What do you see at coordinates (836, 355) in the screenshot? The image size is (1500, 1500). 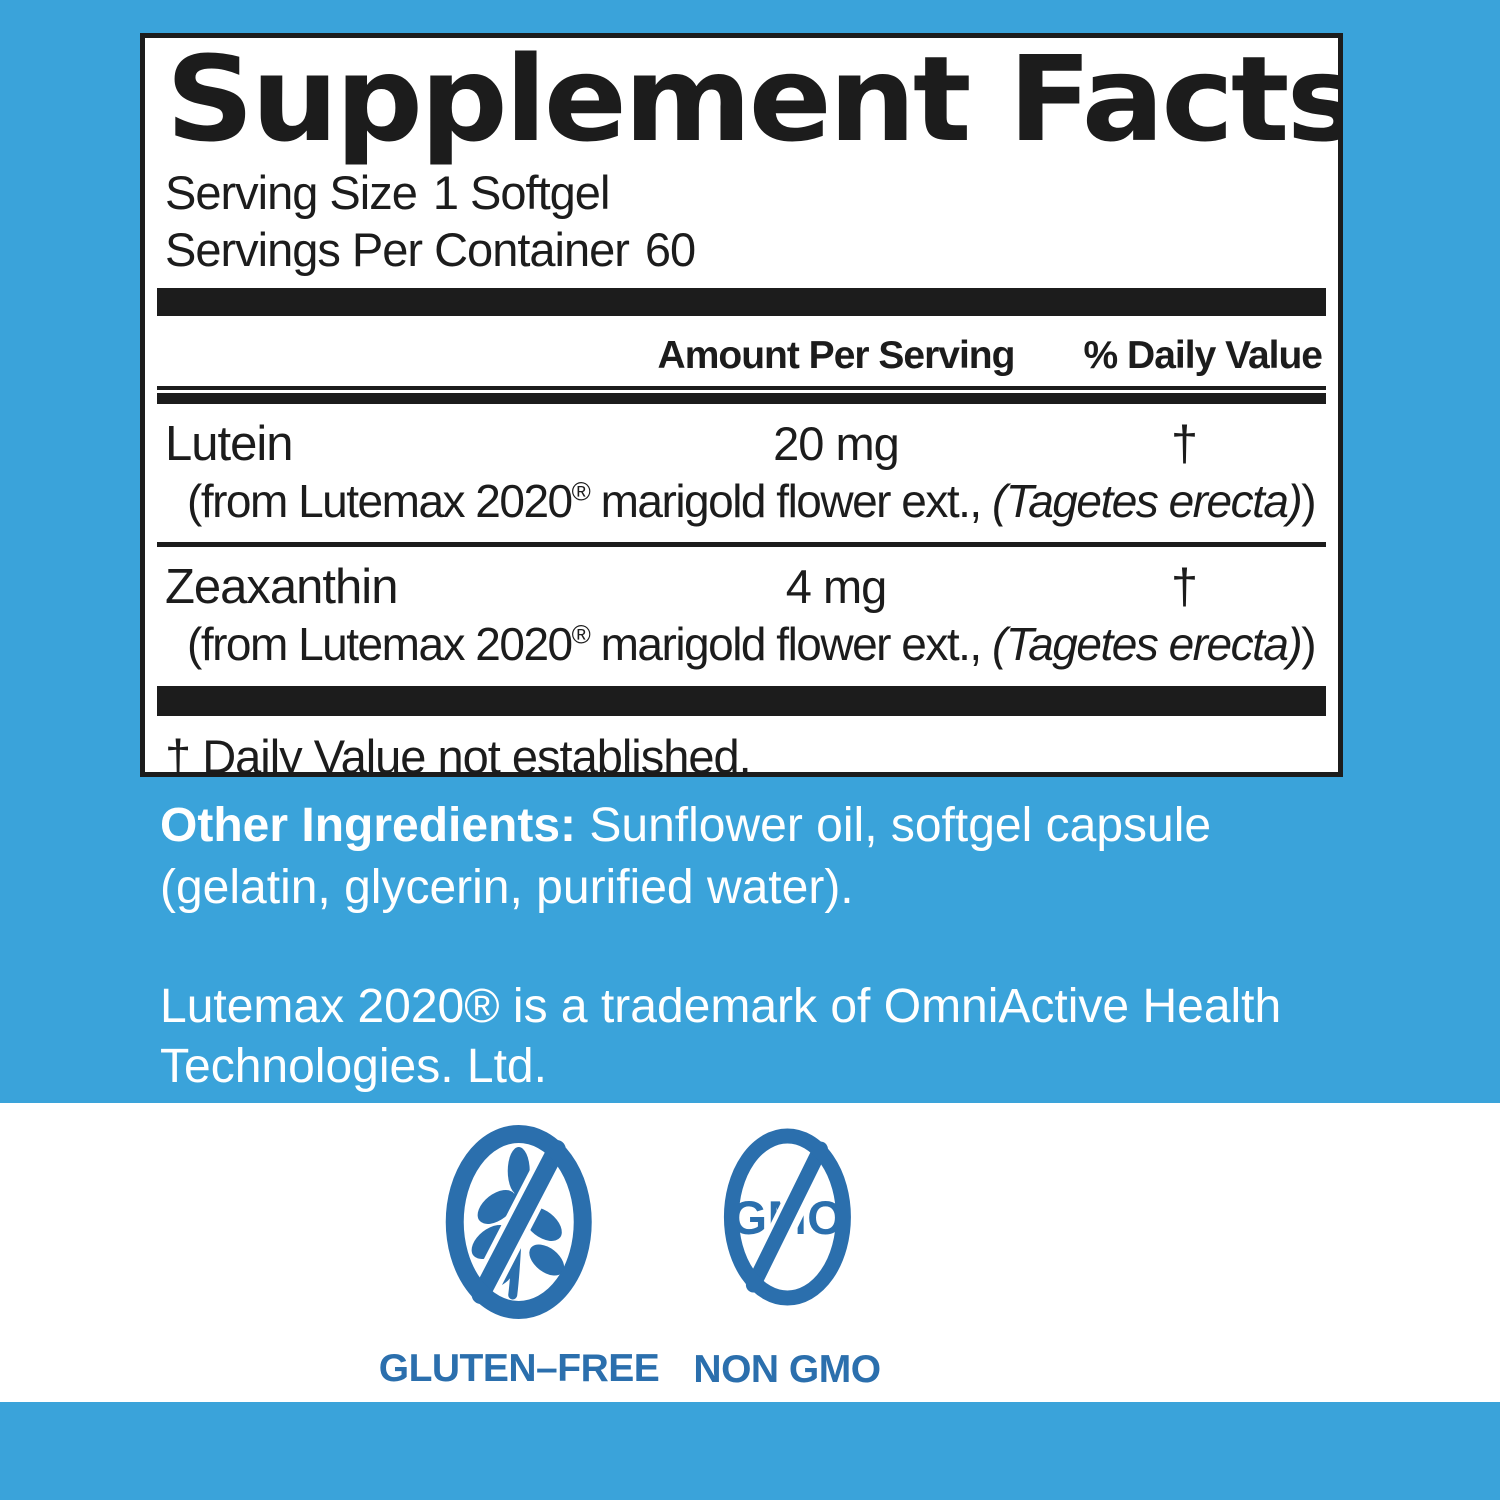 I see `amount-per-serving-header: Amount Per Serving` at bounding box center [836, 355].